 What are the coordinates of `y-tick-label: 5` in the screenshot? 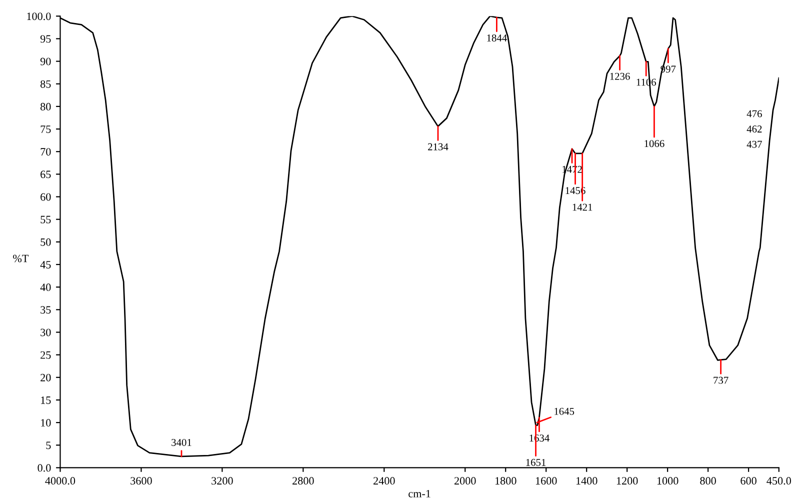 It's located at (48, 446).